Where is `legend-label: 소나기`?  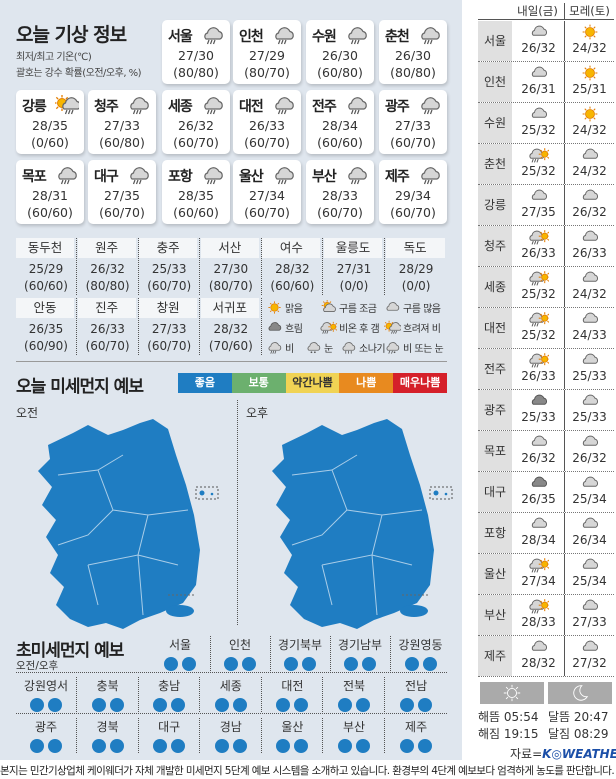
legend-label: 소나기 is located at coordinates (372, 349).